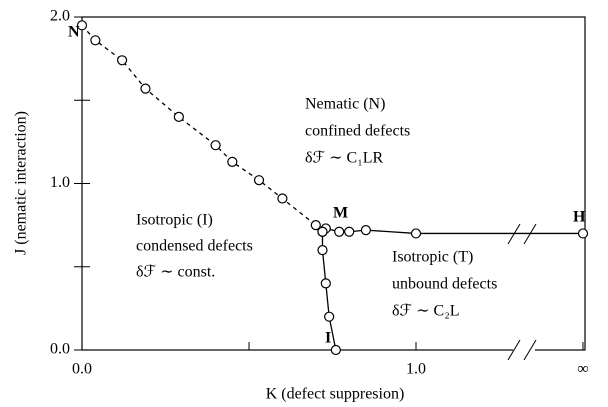  What do you see at coordinates (344, 158) in the screenshot?
I see `annotation: δℱ ∼ C₁LR` at bounding box center [344, 158].